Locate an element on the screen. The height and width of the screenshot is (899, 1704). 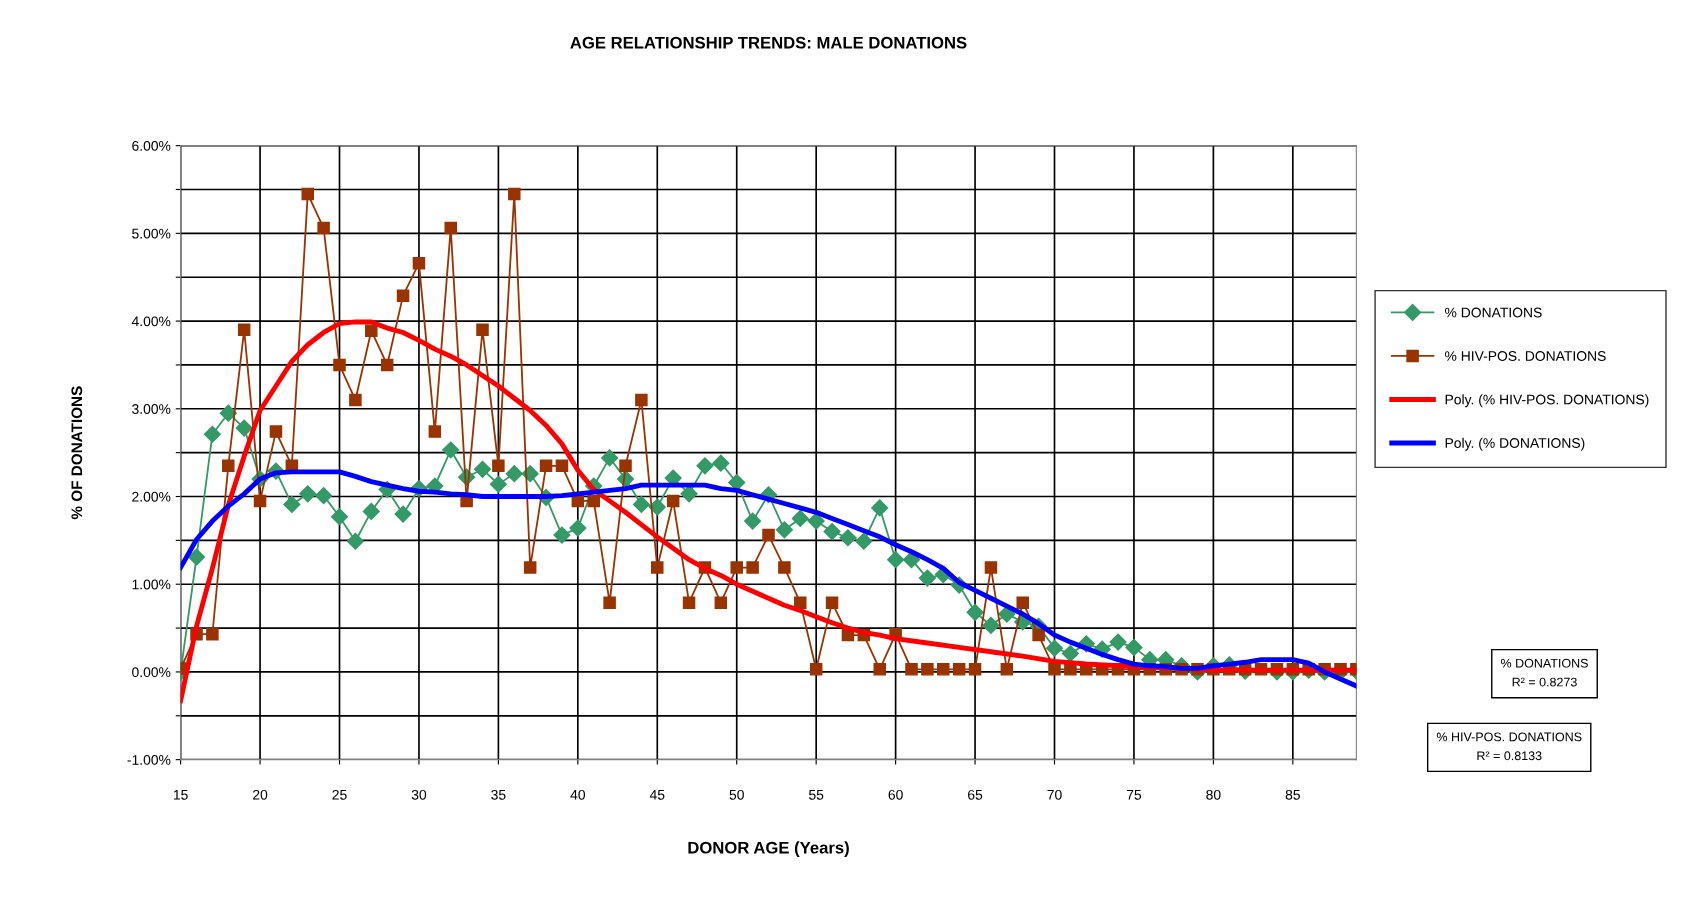
y-tick-label: 6.00% is located at coordinates (151, 145).